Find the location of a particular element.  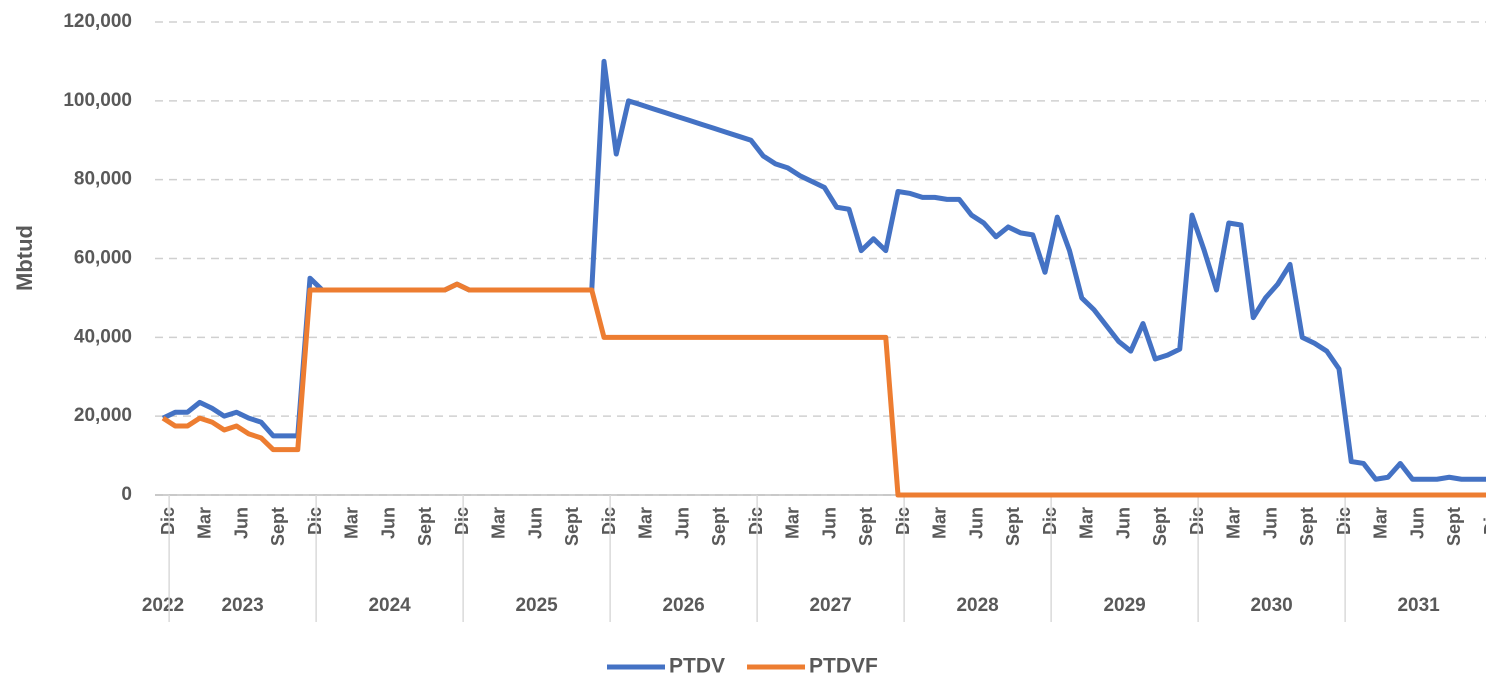

y-tick-label: 40,000 is located at coordinates (103, 336).